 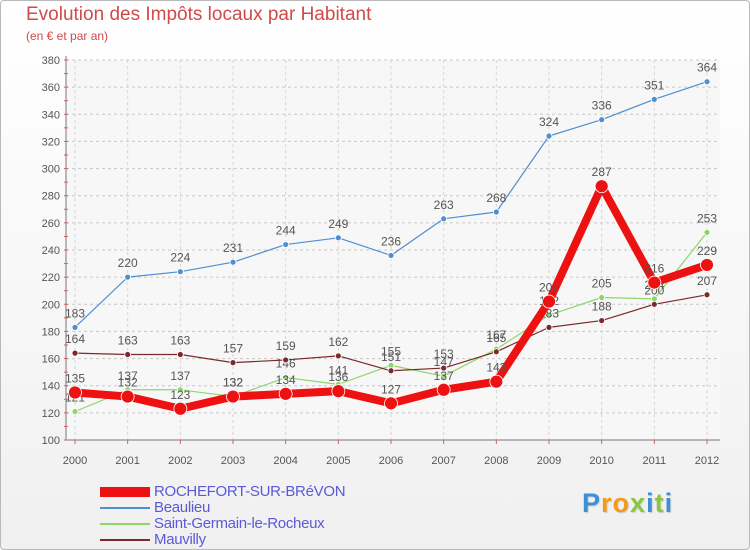 I want to click on y-tick-label: 260, so click(x=51, y=224).